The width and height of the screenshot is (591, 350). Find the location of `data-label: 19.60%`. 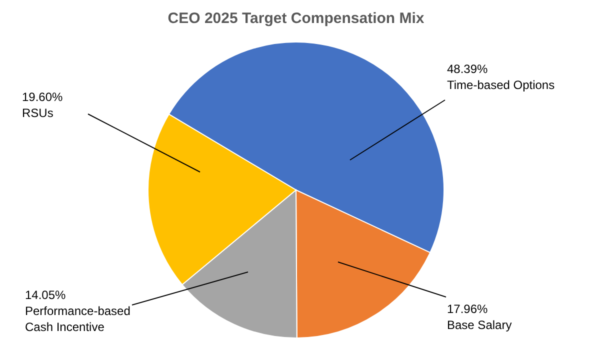

data-label: 19.60% is located at coordinates (43, 97).